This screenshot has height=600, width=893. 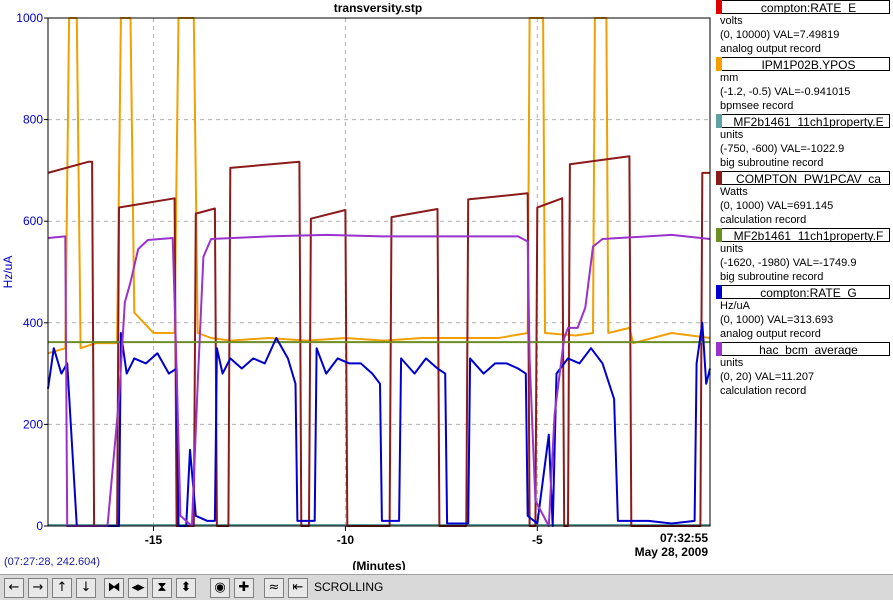 I want to click on chart-title: transversity.stp, so click(x=378, y=8).